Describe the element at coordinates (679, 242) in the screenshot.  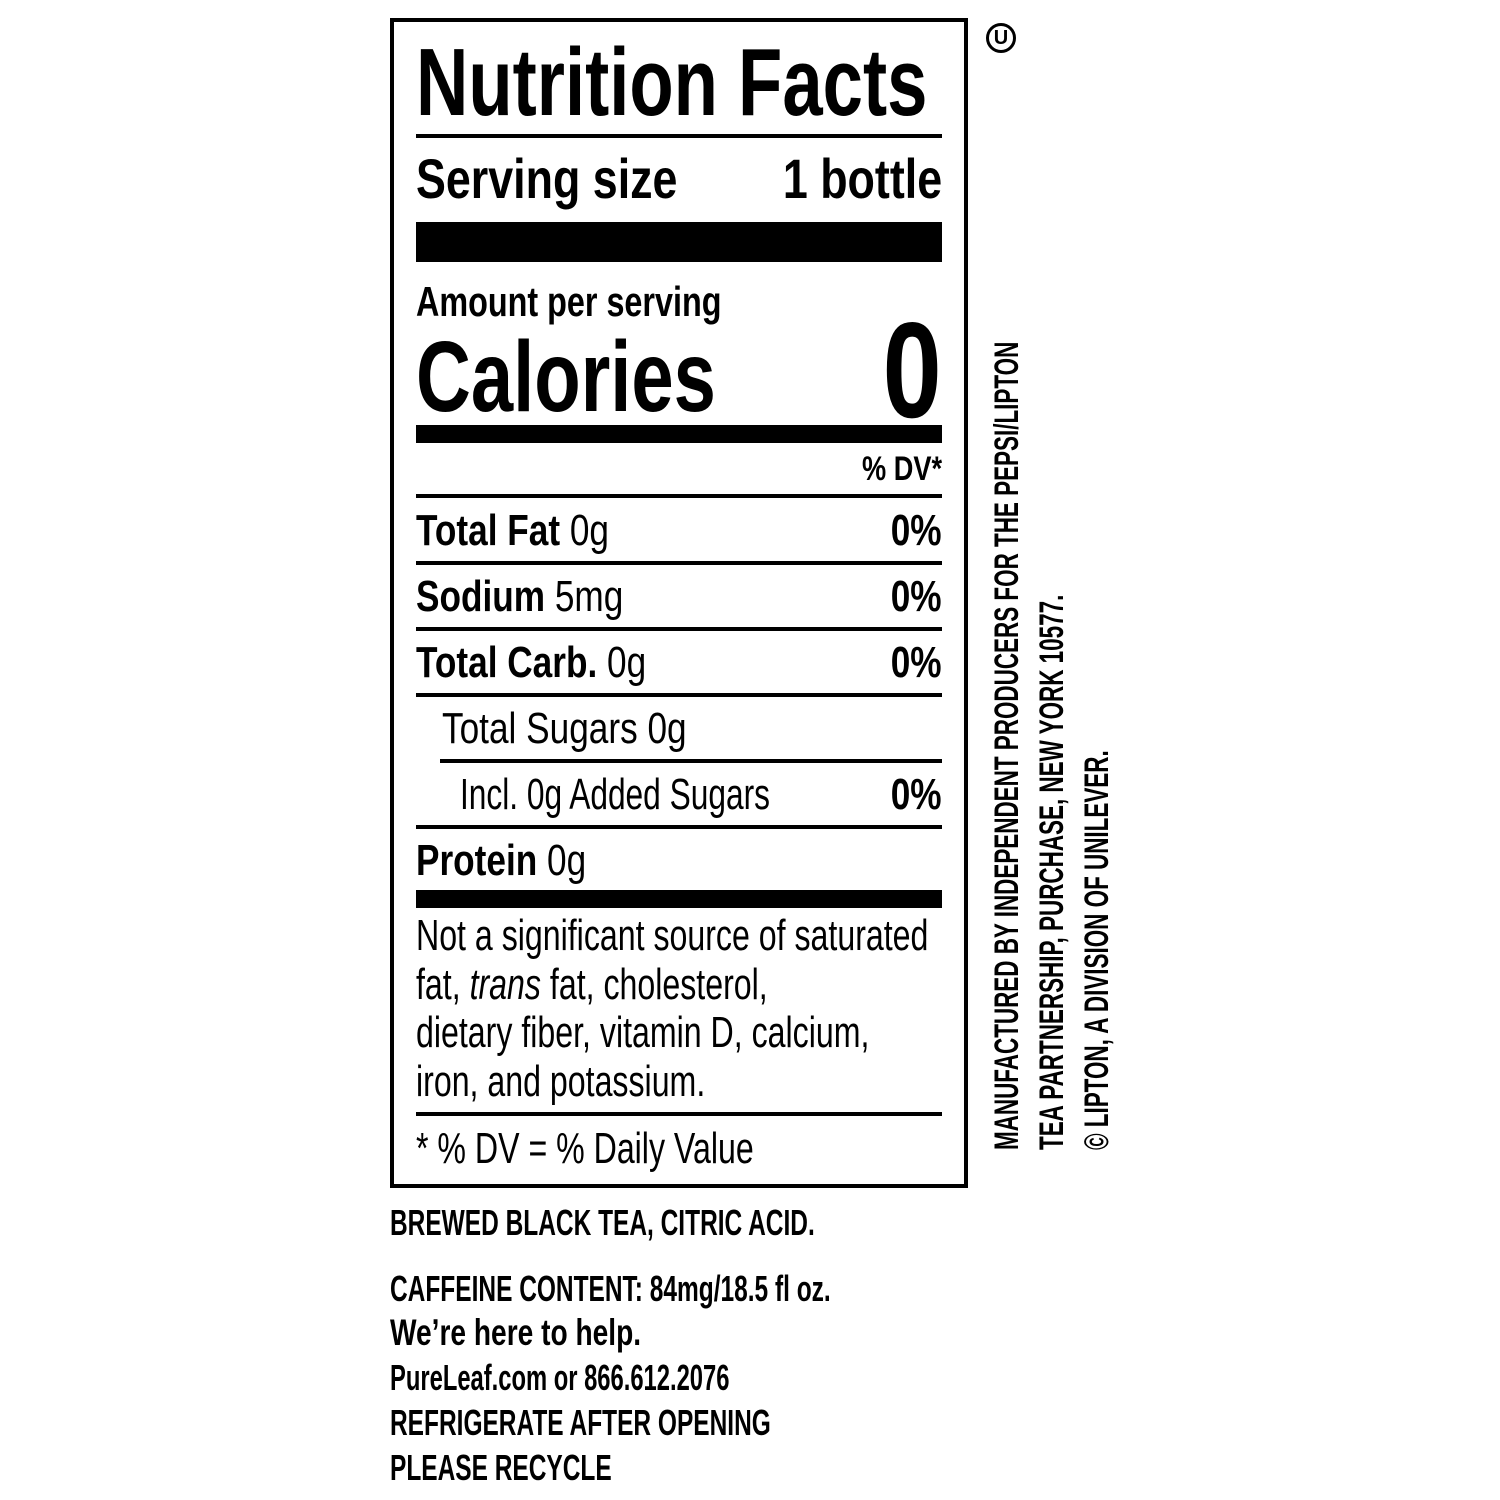
I see `thick-divider` at that location.